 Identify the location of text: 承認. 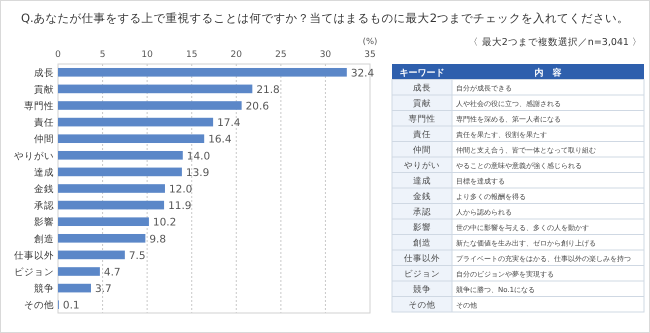
(422, 212).